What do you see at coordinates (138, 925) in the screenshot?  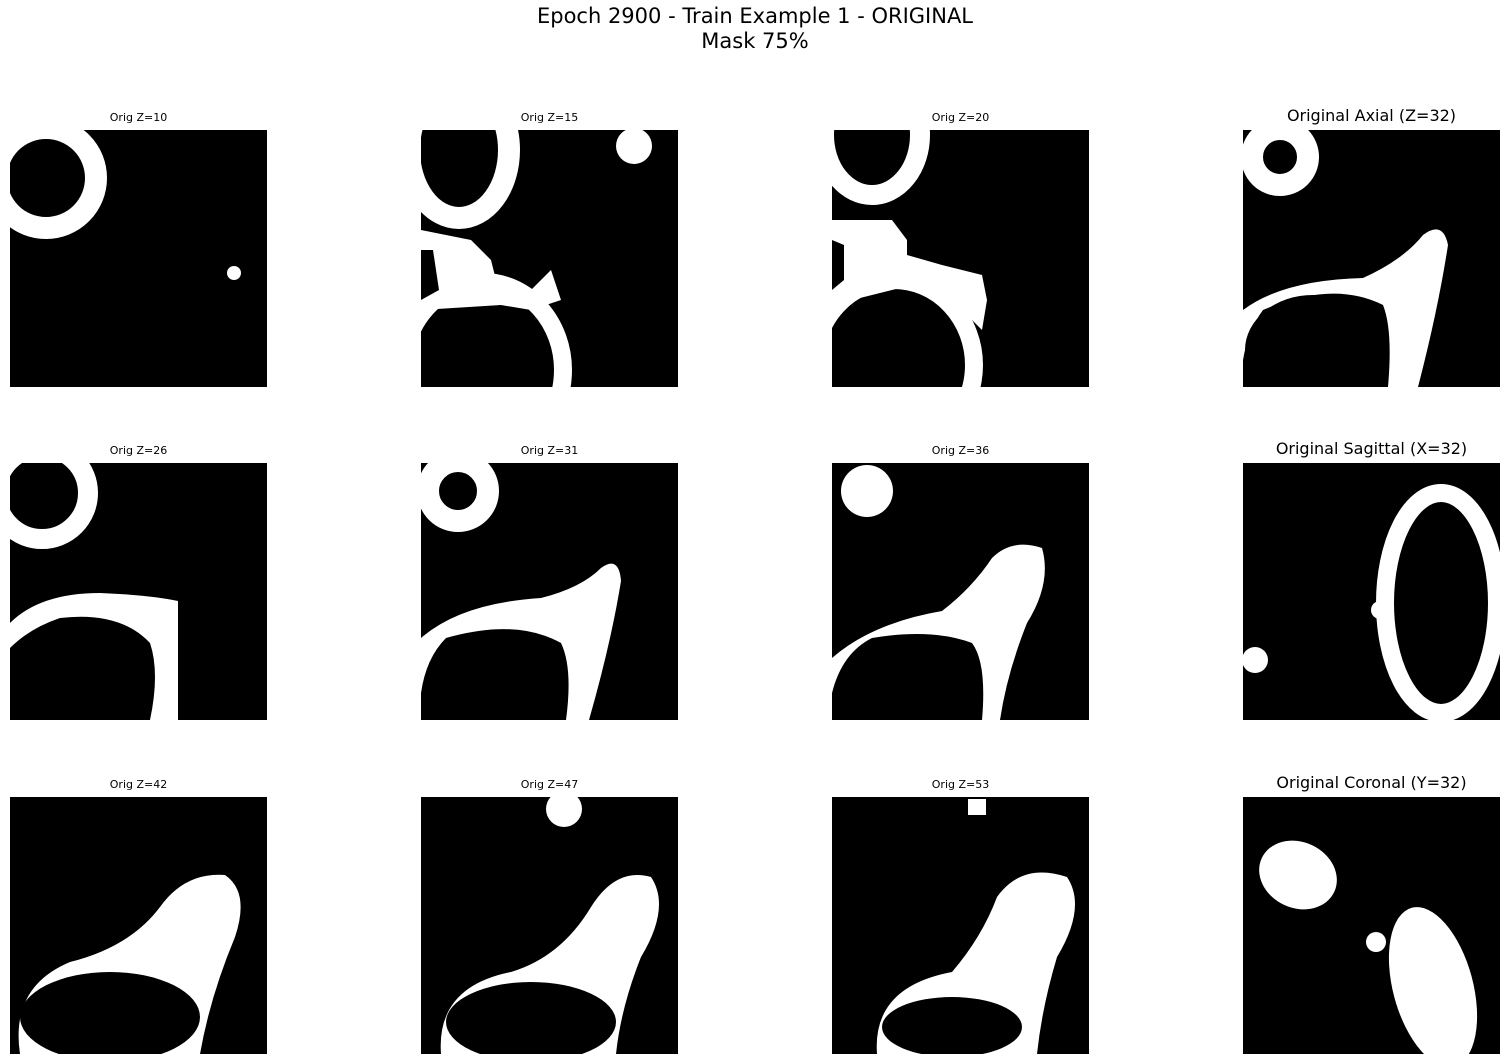 I see `slice-image-z42` at bounding box center [138, 925].